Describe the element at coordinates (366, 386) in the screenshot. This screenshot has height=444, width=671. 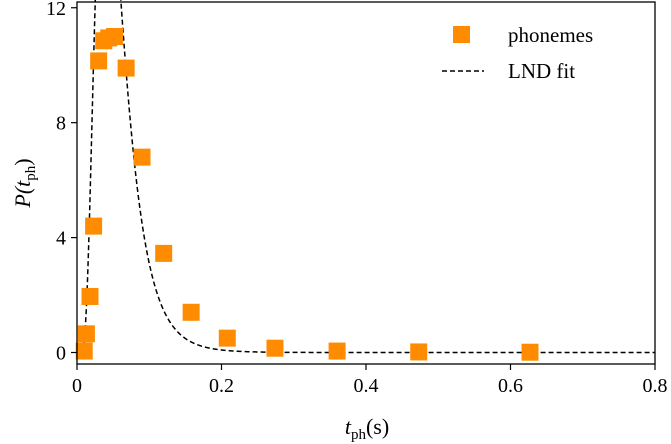
I see `x-tick-label: 0.4` at that location.